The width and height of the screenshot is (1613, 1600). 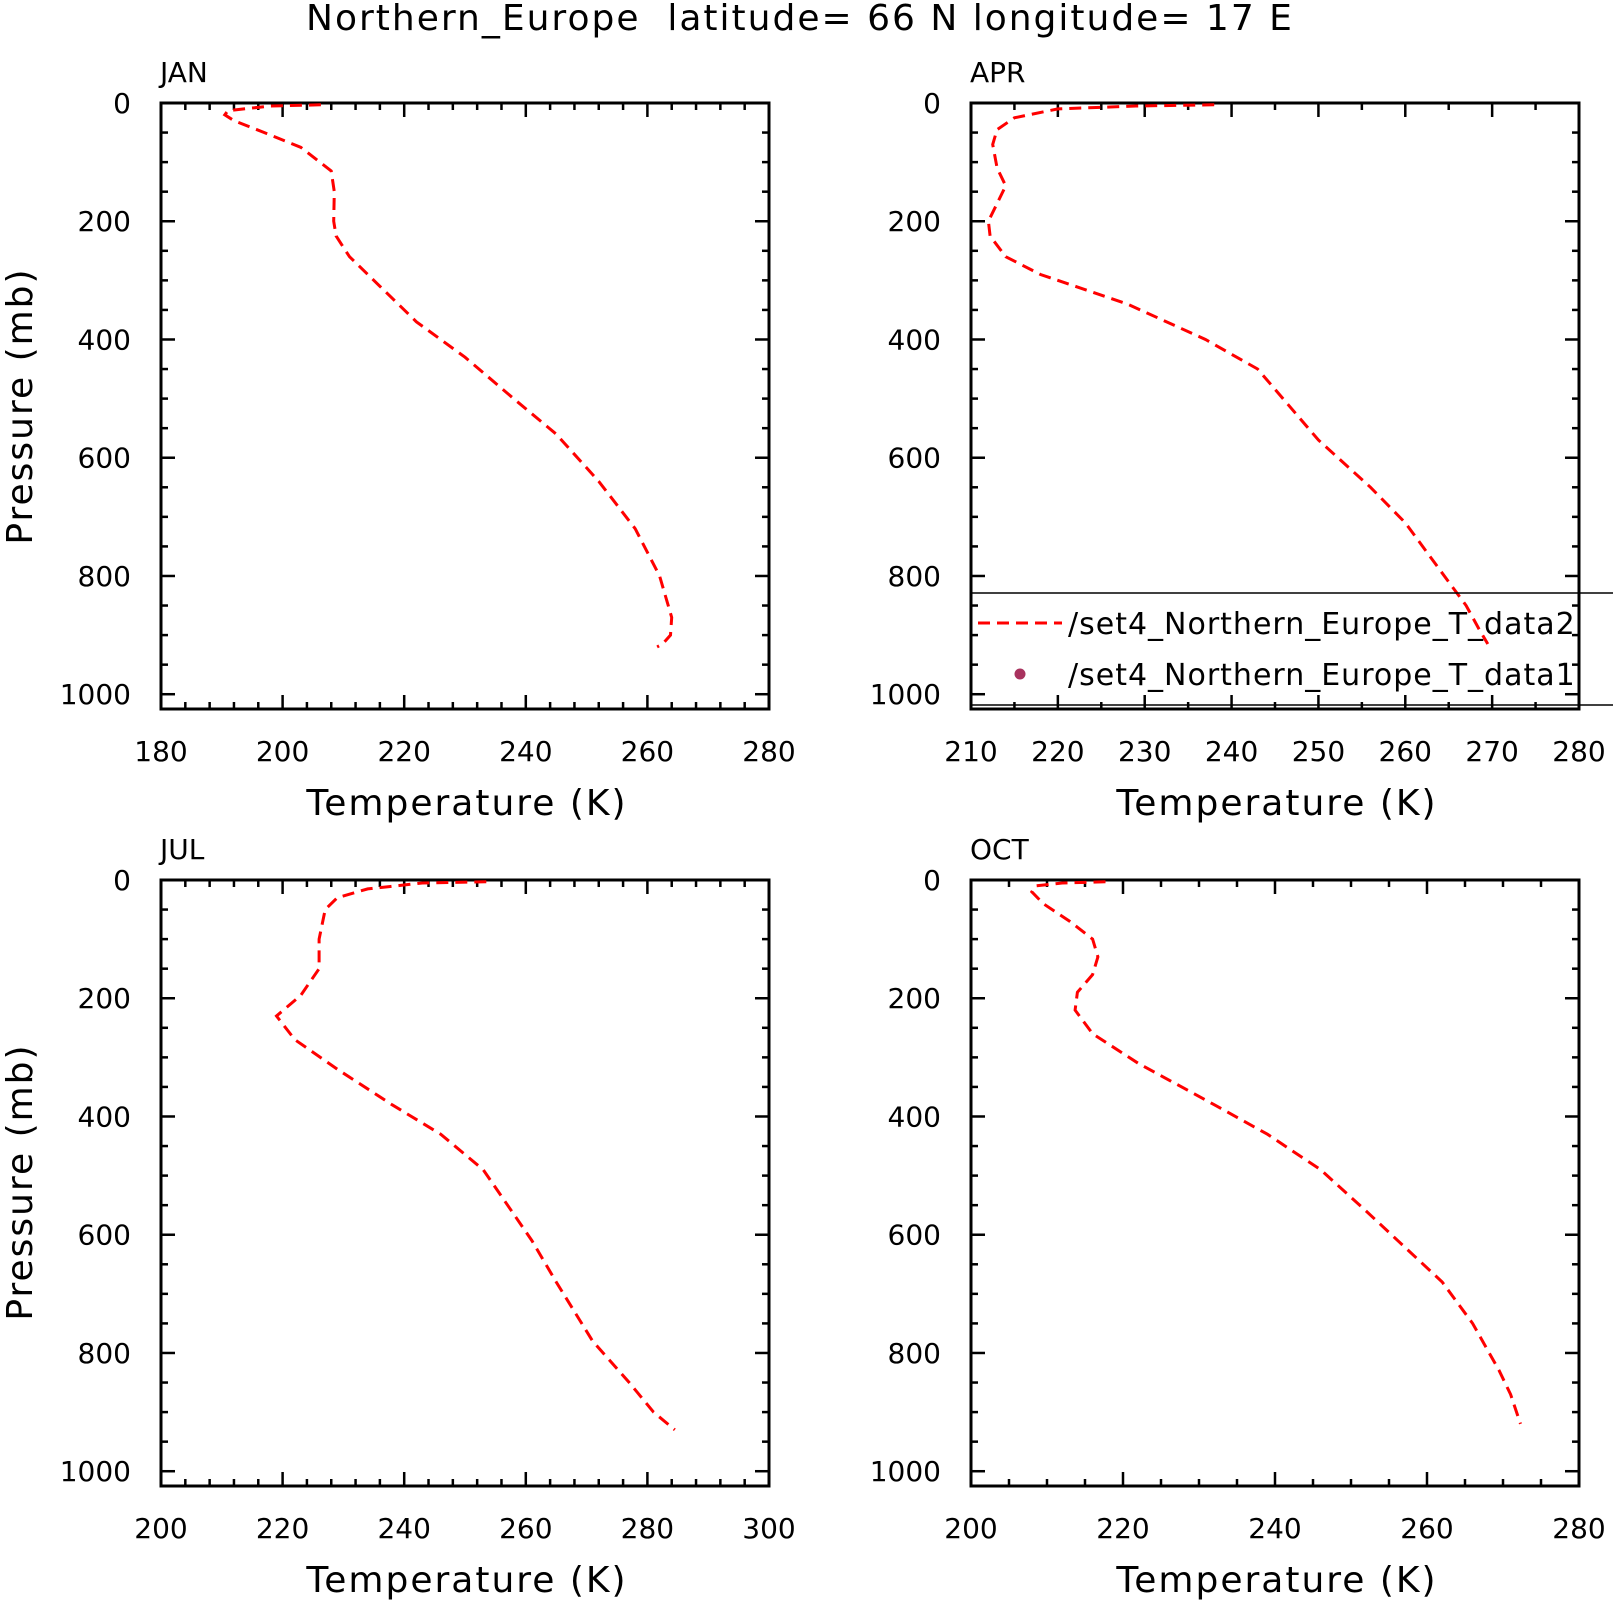 I want to click on legend-label-data1: /set4_Northern_Europe_T_data1, so click(x=1322, y=675).